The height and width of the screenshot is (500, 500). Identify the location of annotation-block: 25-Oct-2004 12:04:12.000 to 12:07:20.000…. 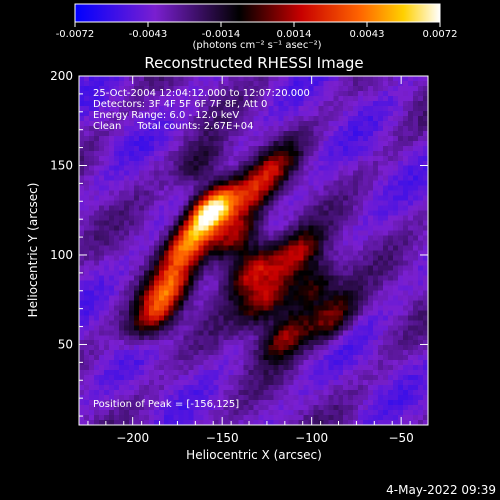
(201, 110).